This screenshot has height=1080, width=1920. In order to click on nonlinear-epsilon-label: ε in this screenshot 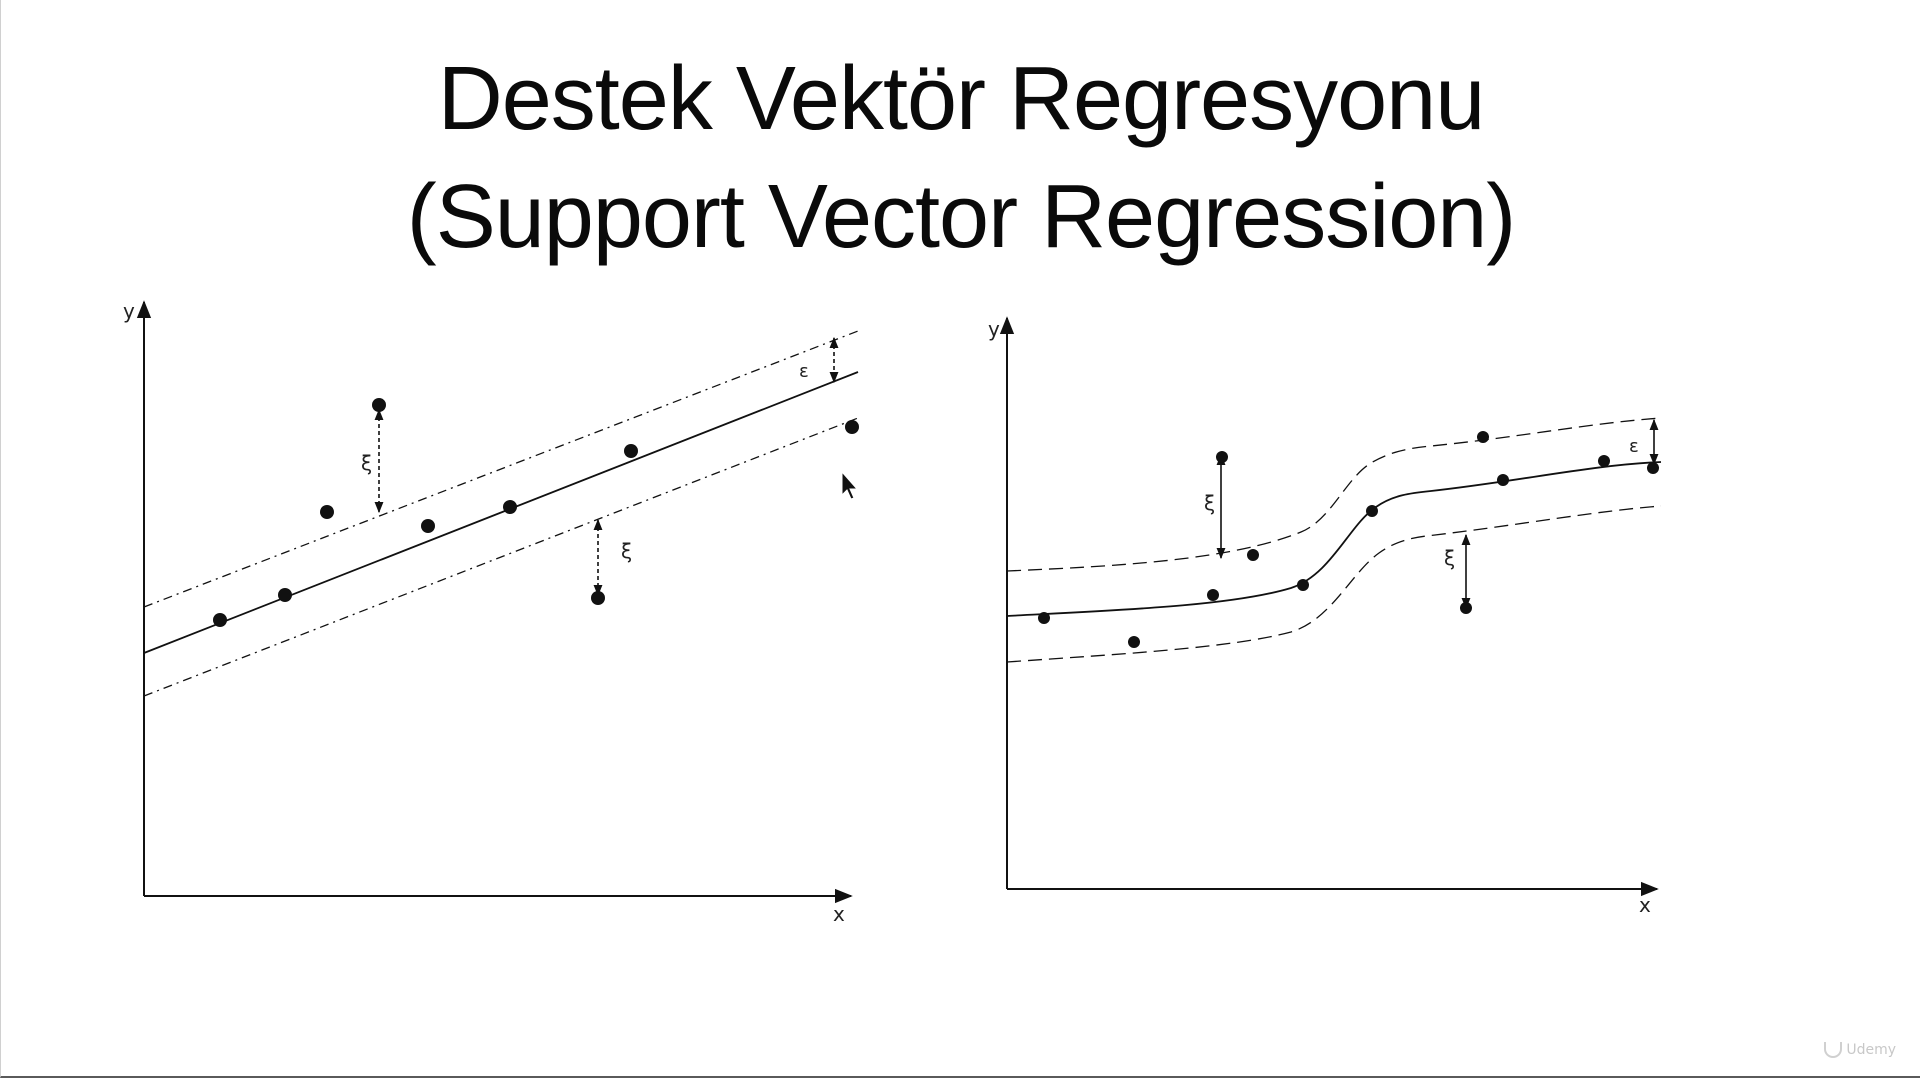, I will do `click(1634, 446)`.